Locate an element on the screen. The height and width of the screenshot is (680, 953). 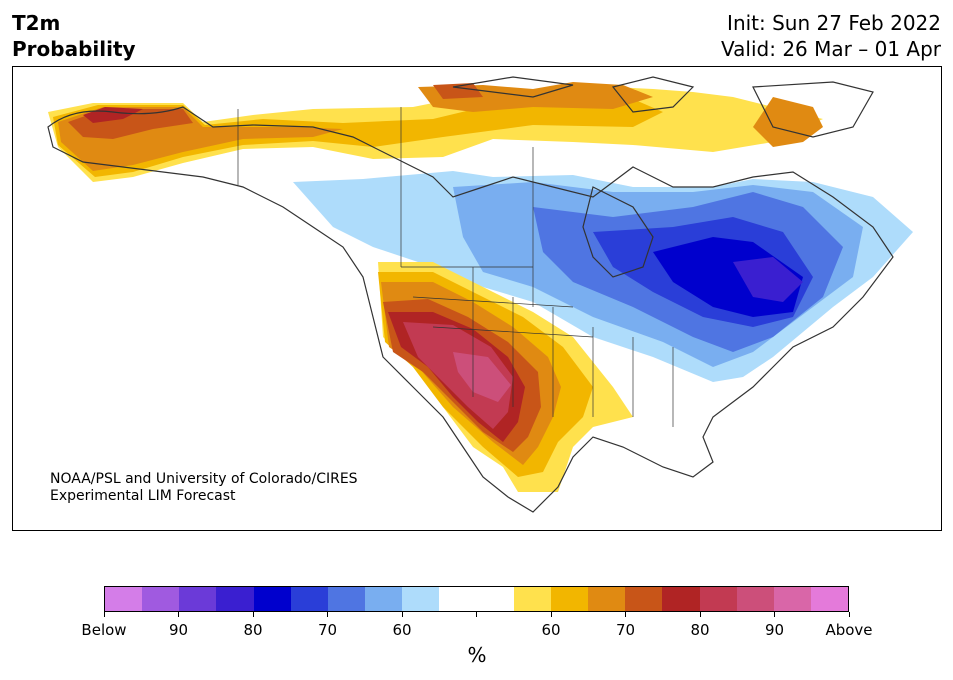
colorbar-tick-label: Above is located at coordinates (849, 630).